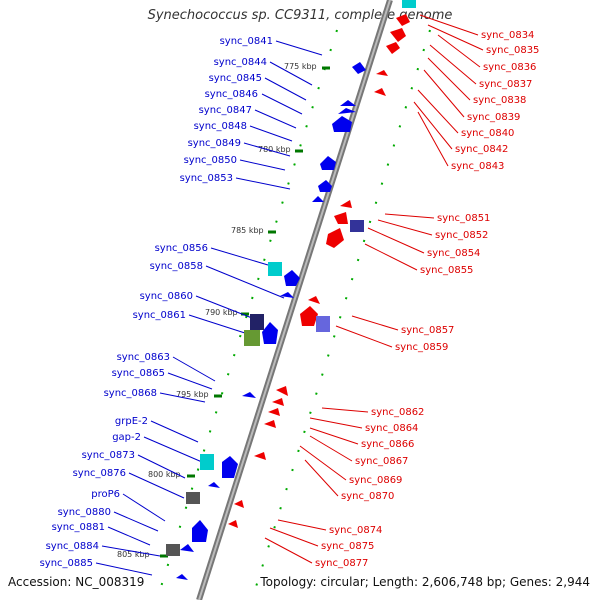  I want to click on gene-label: sync_0843, so click(477, 166).